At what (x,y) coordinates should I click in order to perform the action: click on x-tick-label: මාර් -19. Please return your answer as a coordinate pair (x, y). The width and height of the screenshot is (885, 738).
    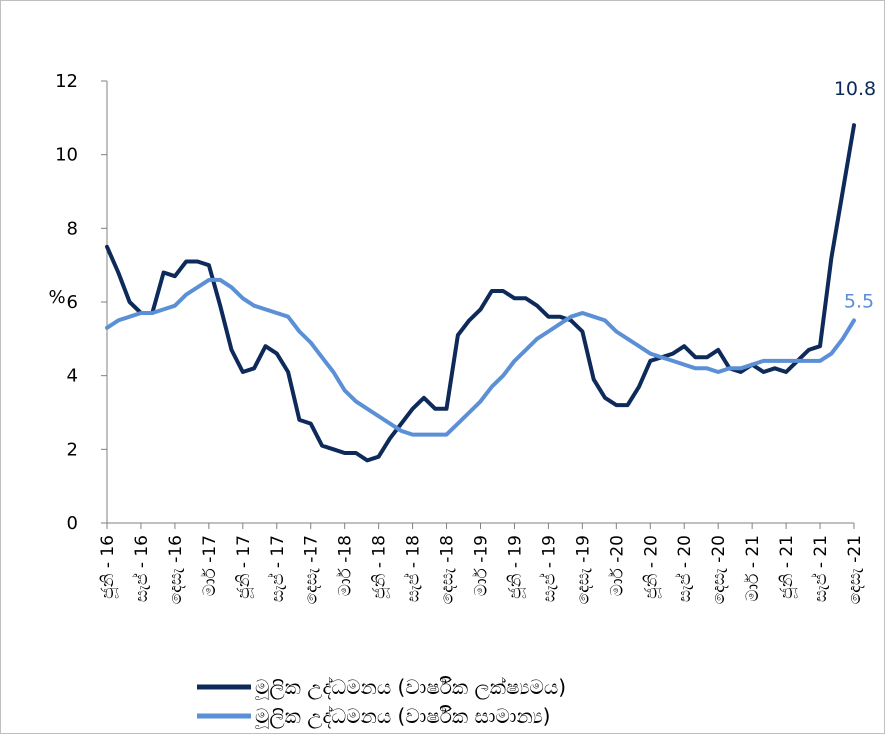
    Looking at the image, I should click on (482, 565).